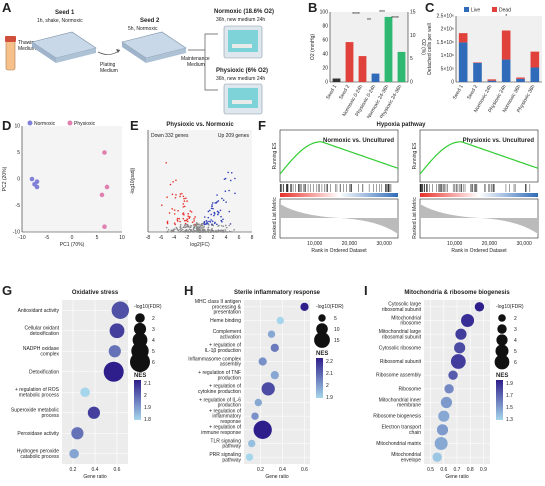 The width and height of the screenshot is (545, 486). Describe the element at coordinates (515, 363) in the screenshot. I see `i-size-legend-label: 6` at that location.